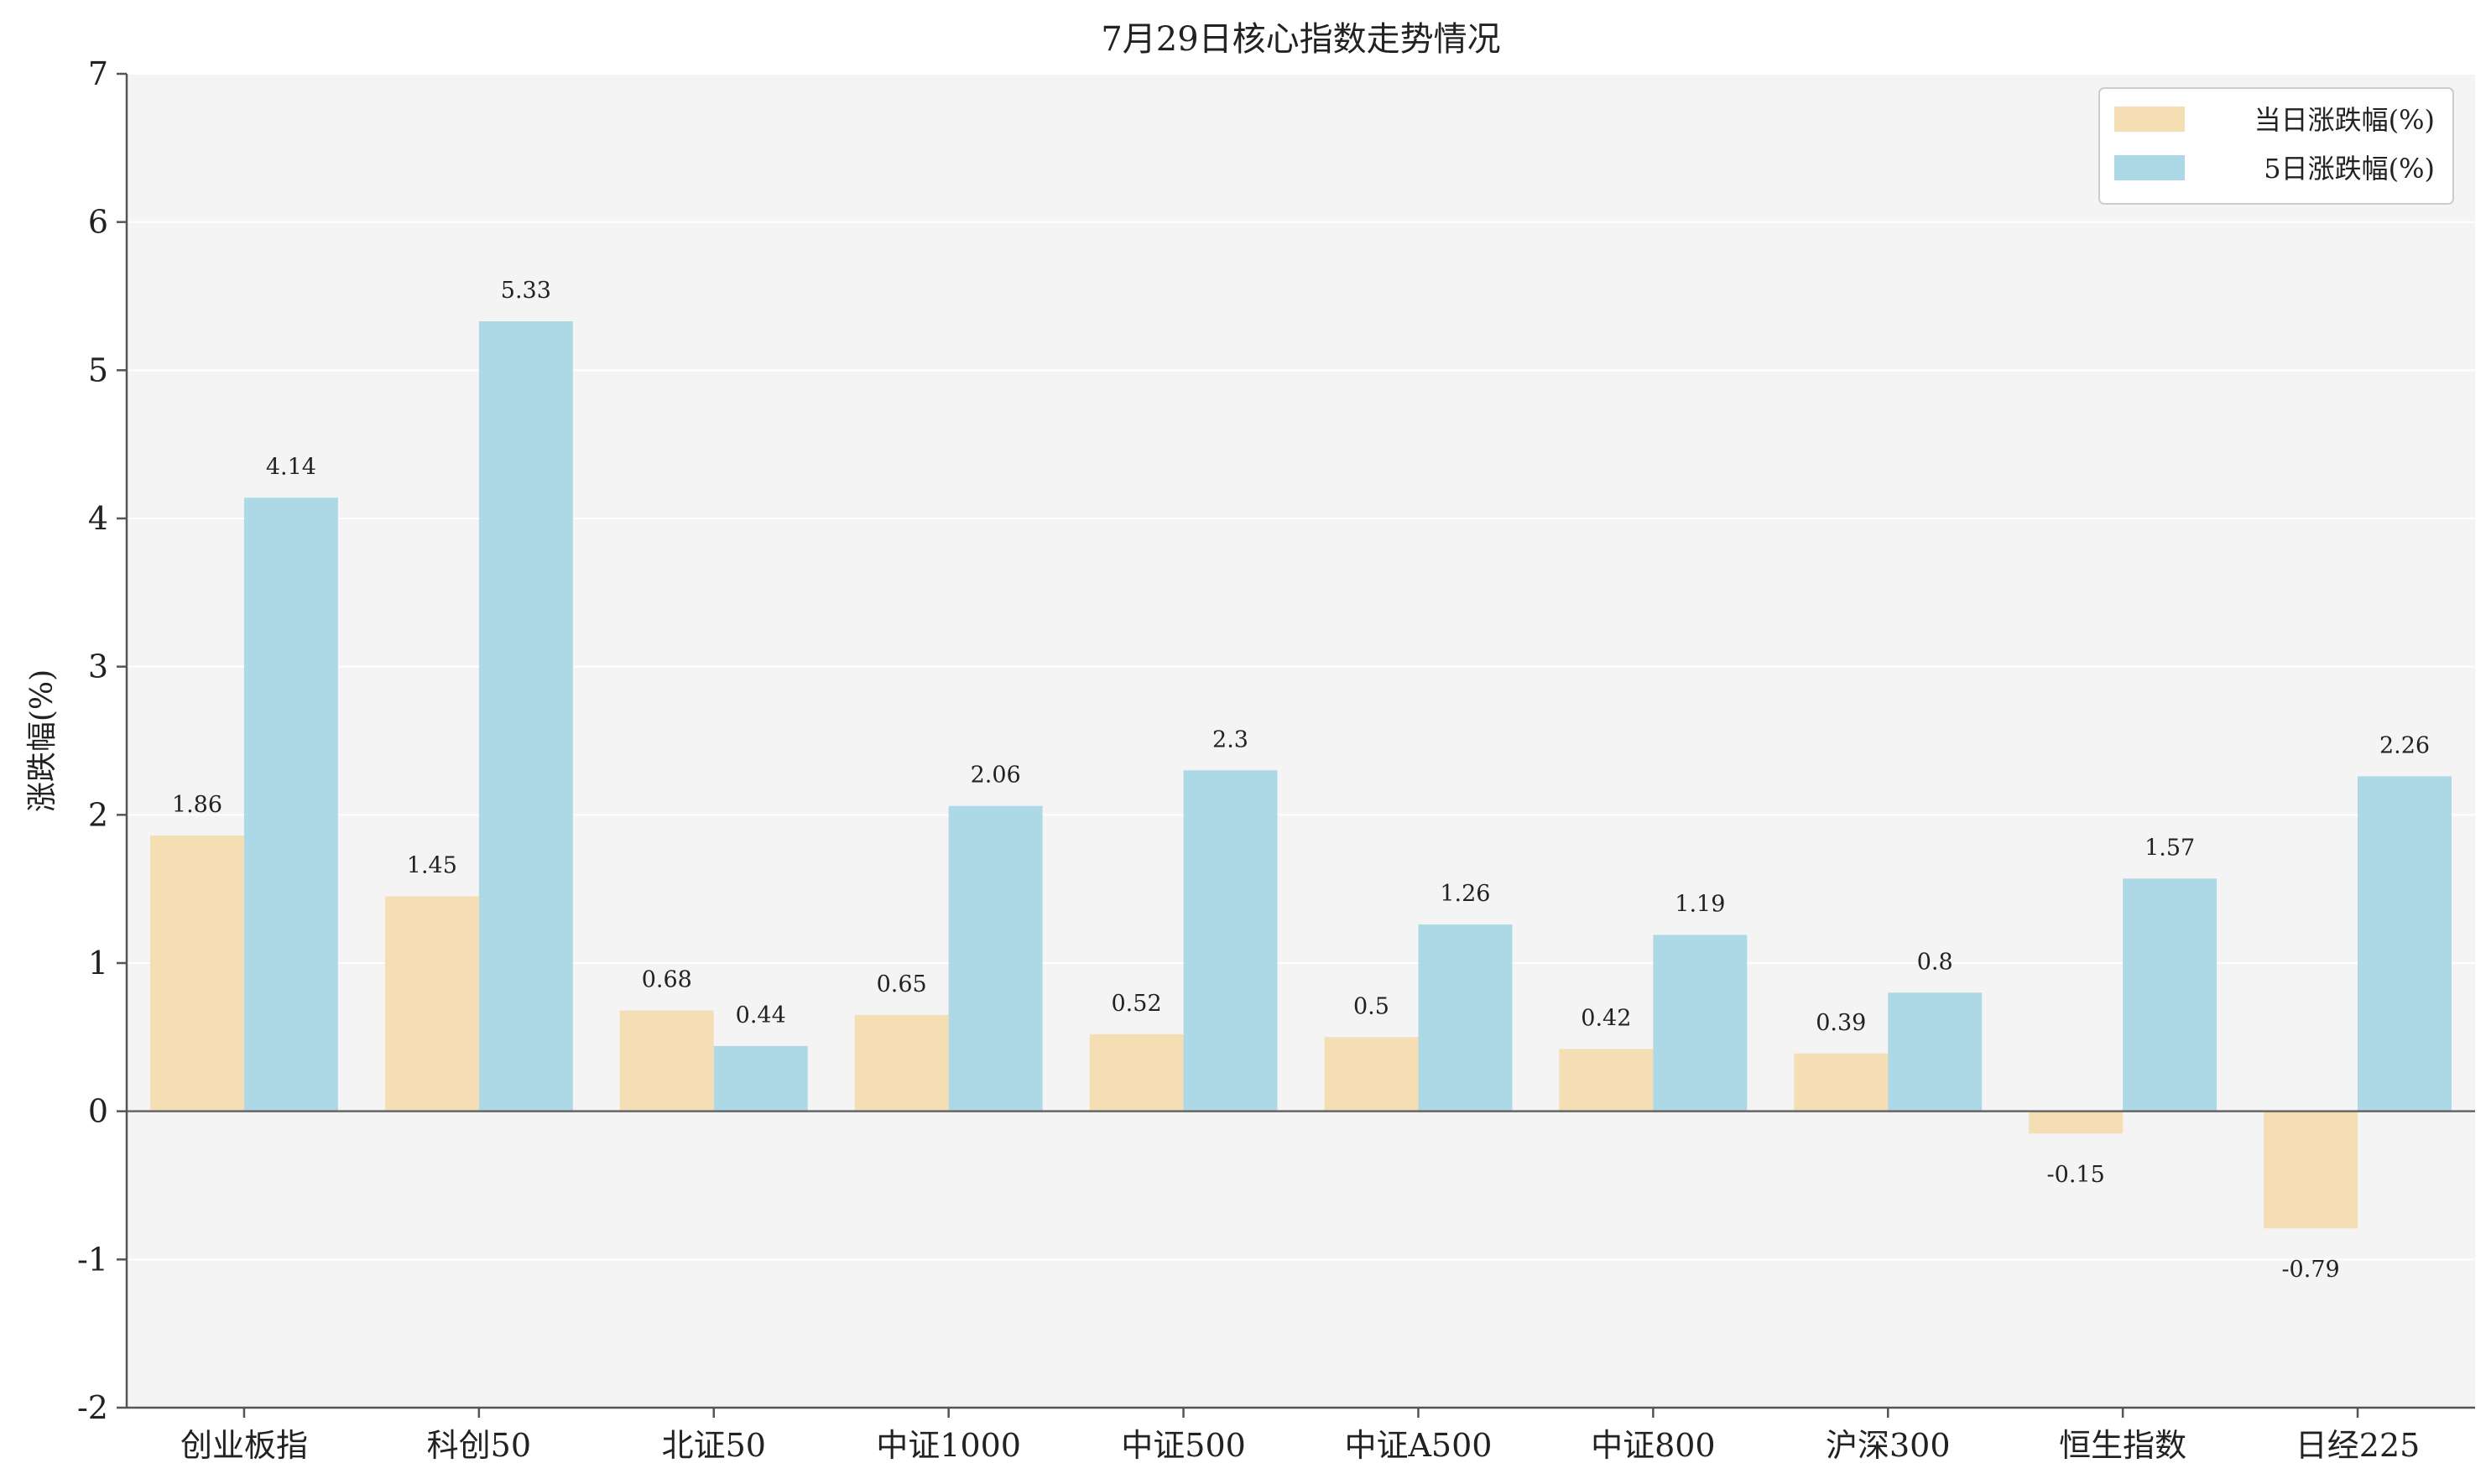 The width and height of the screenshot is (2491, 1484). I want to click on data-label: 2.06, so click(996, 776).